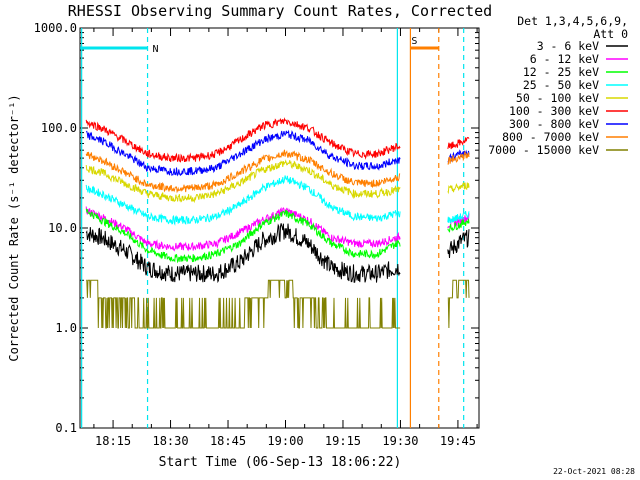 The image size is (640, 480). Describe the element at coordinates (66, 428) in the screenshot. I see `y-tick-label: 0.1` at that location.